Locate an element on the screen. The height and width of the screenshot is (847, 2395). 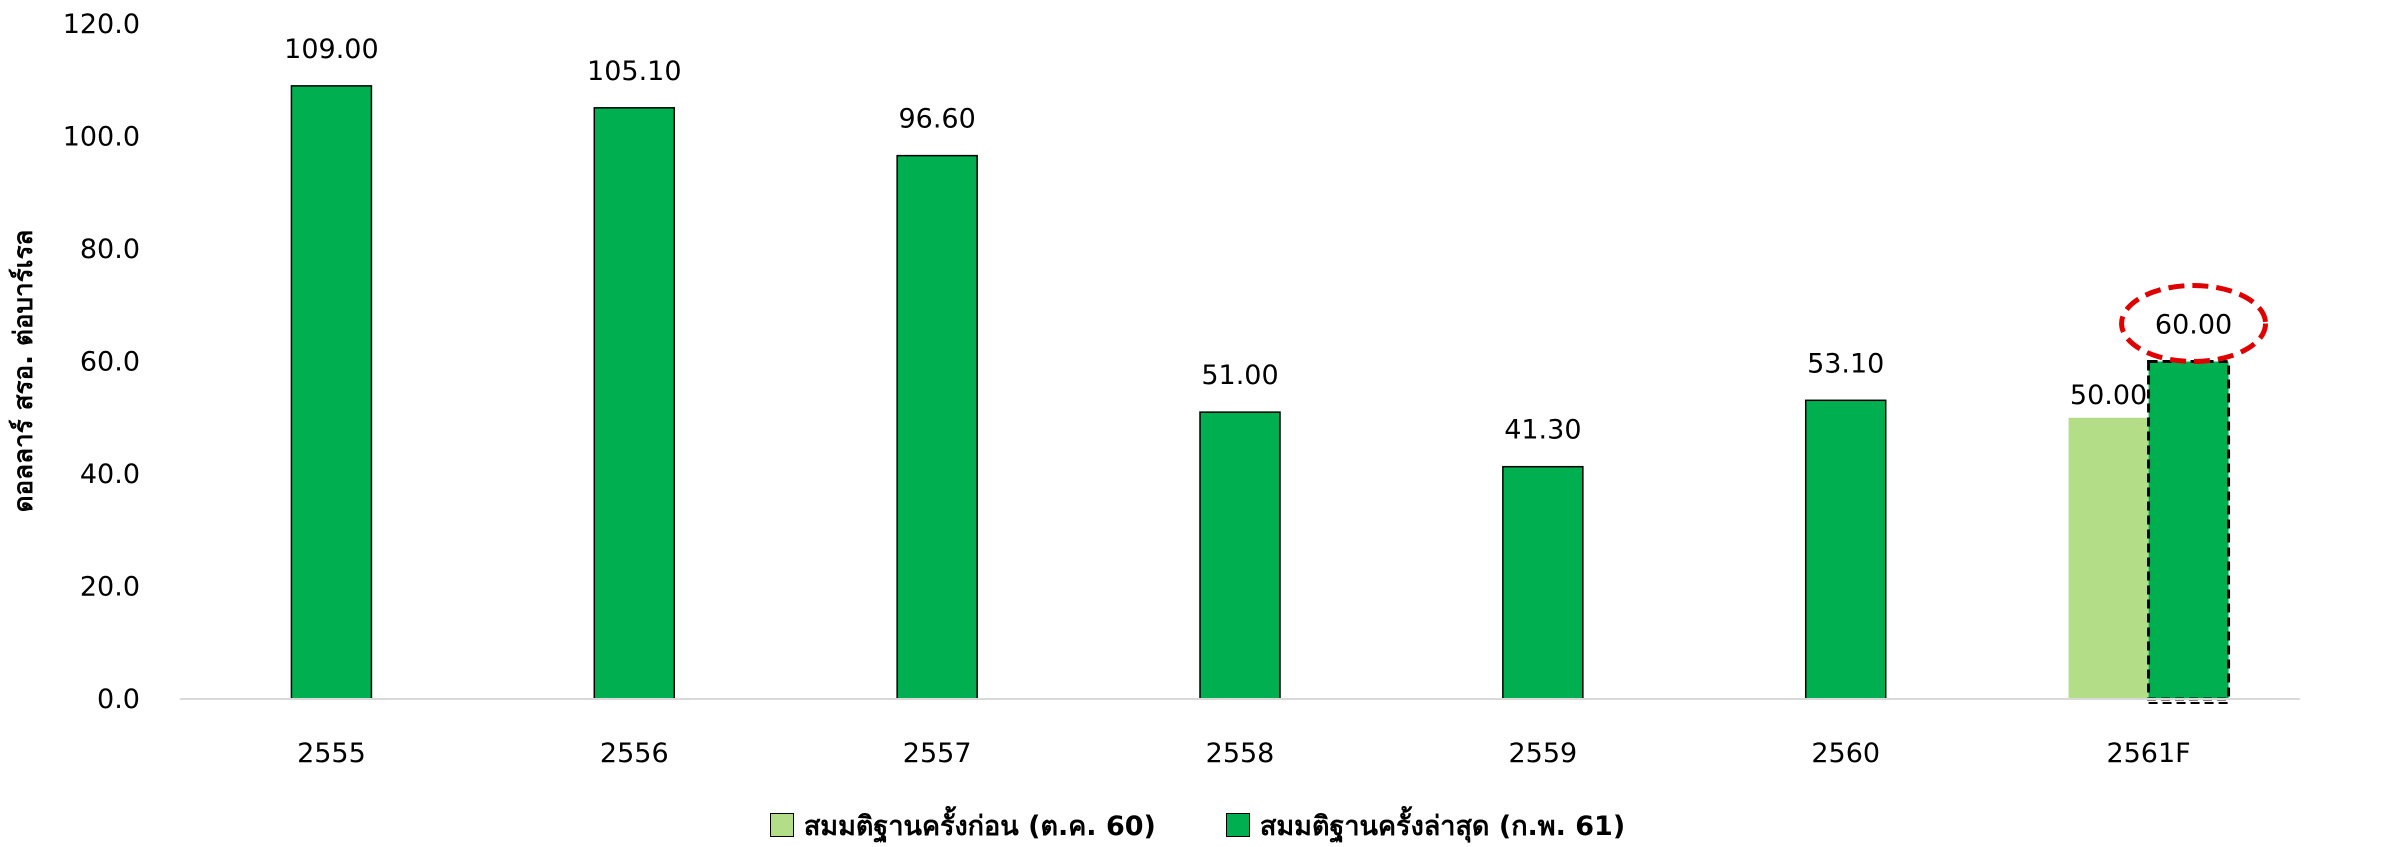
data-label-latest: 60.00 is located at coordinates (2193, 325).